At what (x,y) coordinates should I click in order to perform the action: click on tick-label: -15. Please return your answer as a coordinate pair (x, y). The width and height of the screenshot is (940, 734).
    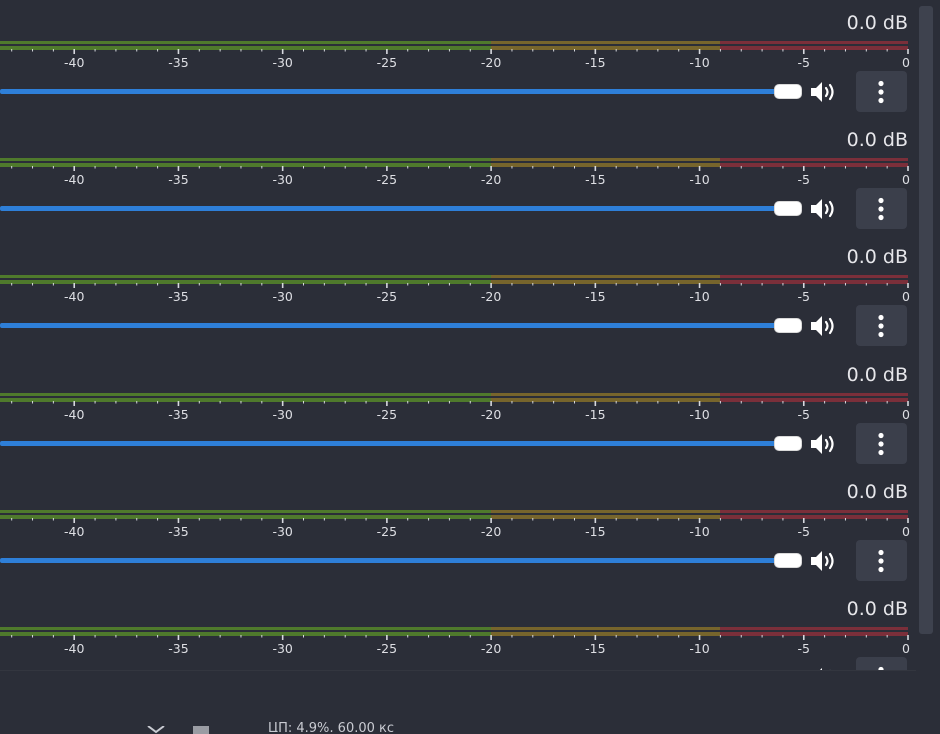
    Looking at the image, I should click on (595, 648).